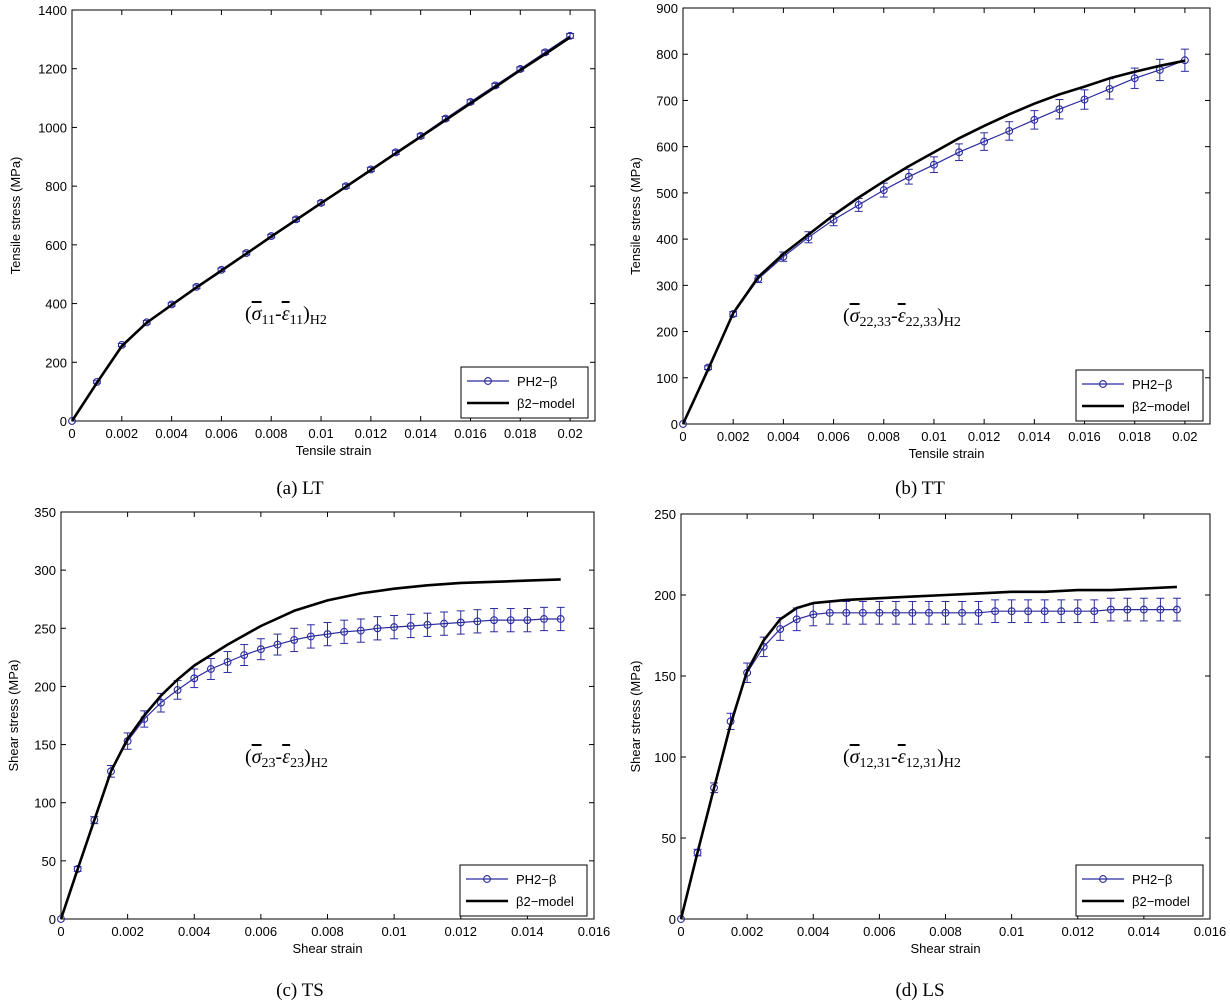 Image resolution: width=1230 pixels, height=1005 pixels. I want to click on y-tick-label: 1400, so click(52, 10).